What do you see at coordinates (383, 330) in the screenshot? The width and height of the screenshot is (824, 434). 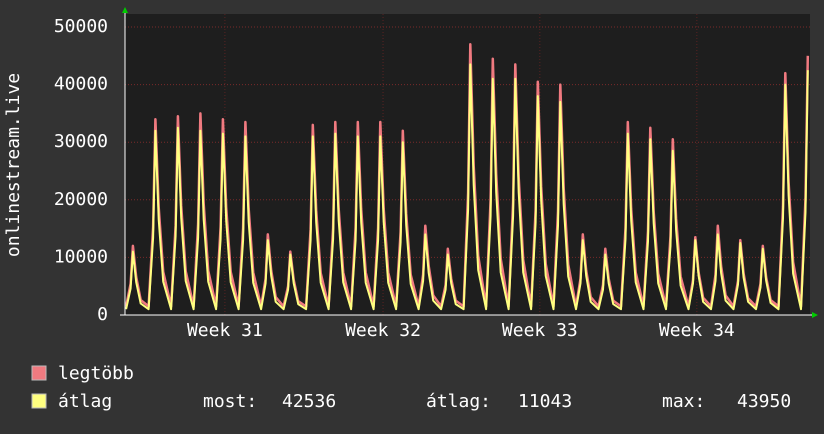 I see `x-tick-label: Week 32` at bounding box center [383, 330].